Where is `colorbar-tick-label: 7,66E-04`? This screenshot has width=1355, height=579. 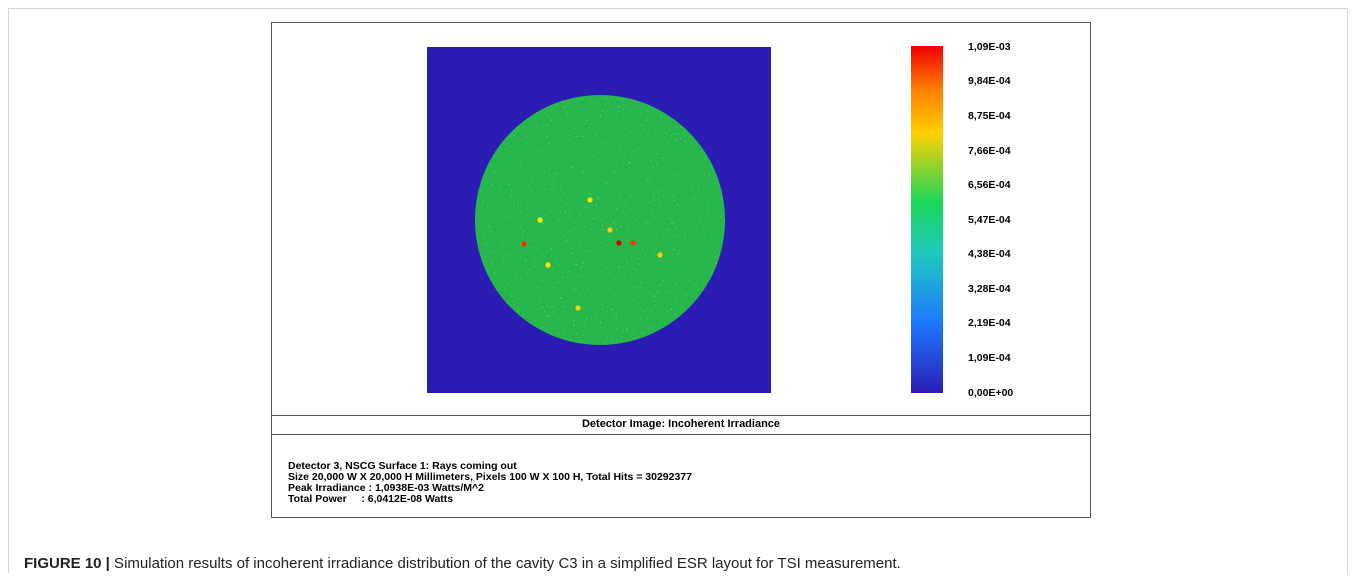 colorbar-tick-label: 7,66E-04 is located at coordinates (989, 151).